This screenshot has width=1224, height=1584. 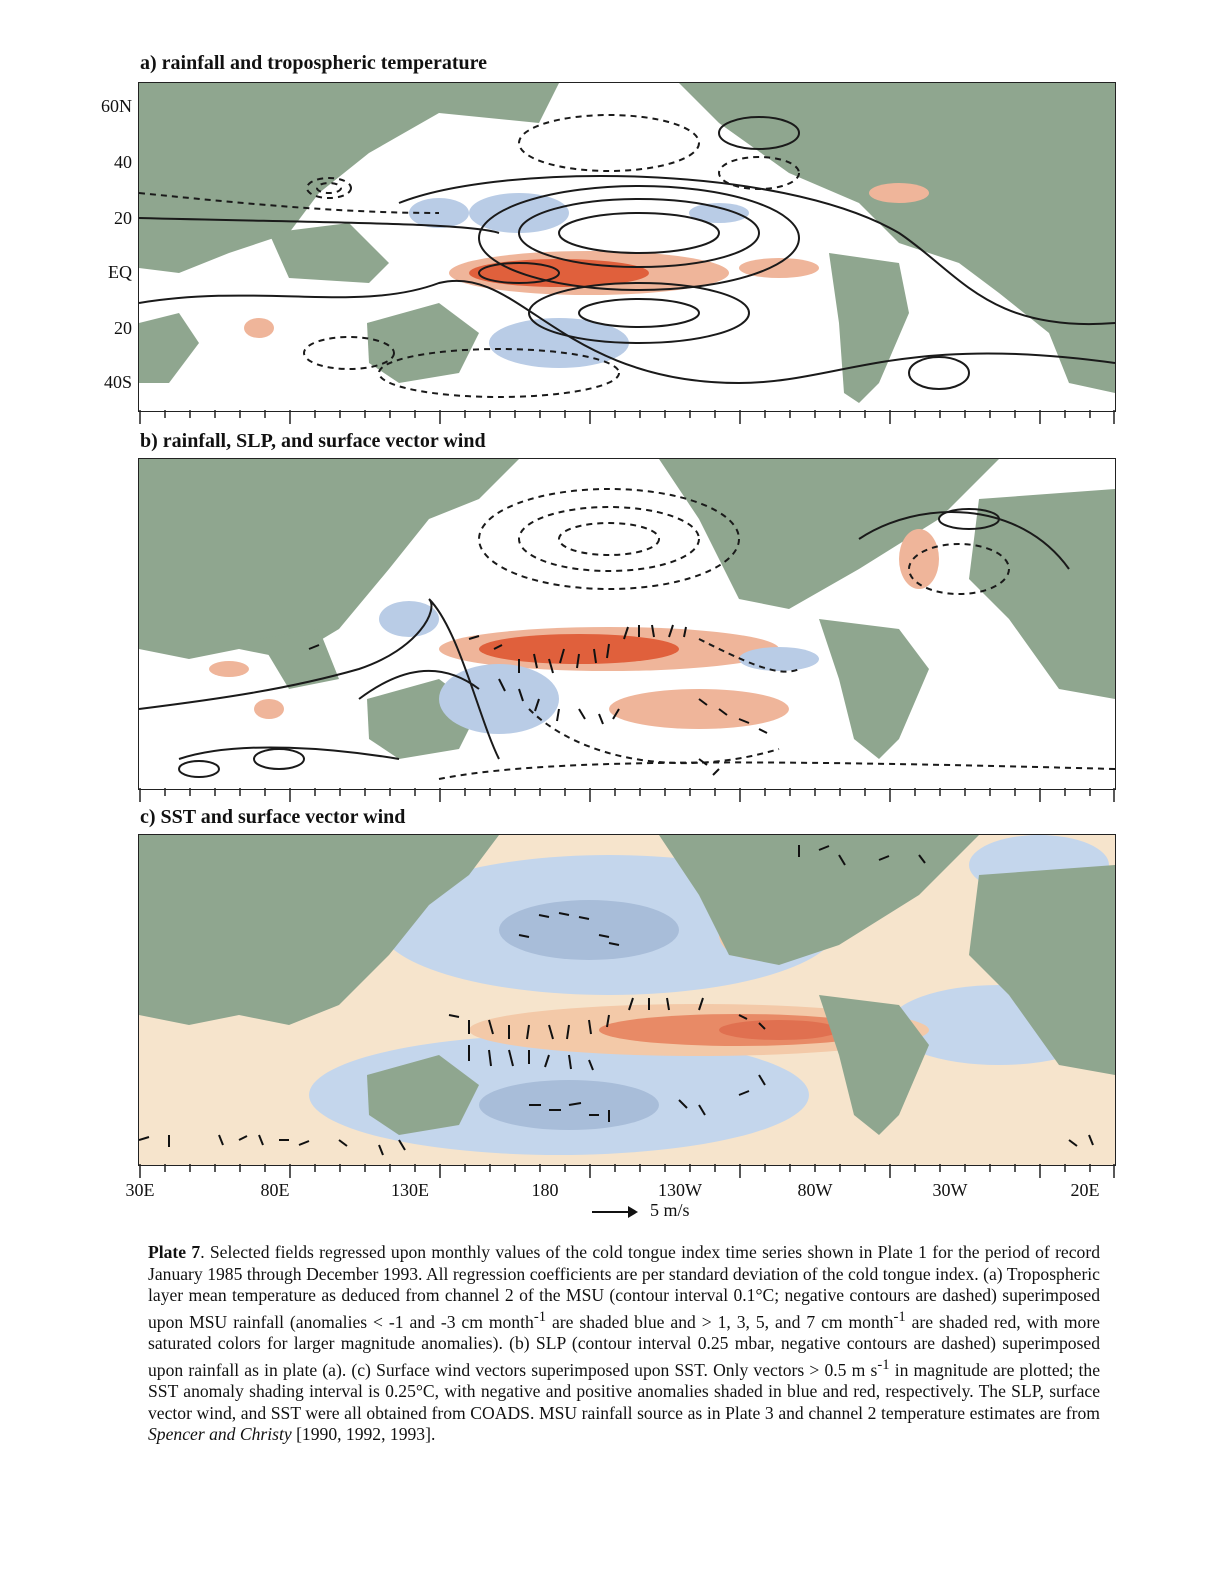 What do you see at coordinates (950, 1190) in the screenshot?
I see `x-label-30w: 30W` at bounding box center [950, 1190].